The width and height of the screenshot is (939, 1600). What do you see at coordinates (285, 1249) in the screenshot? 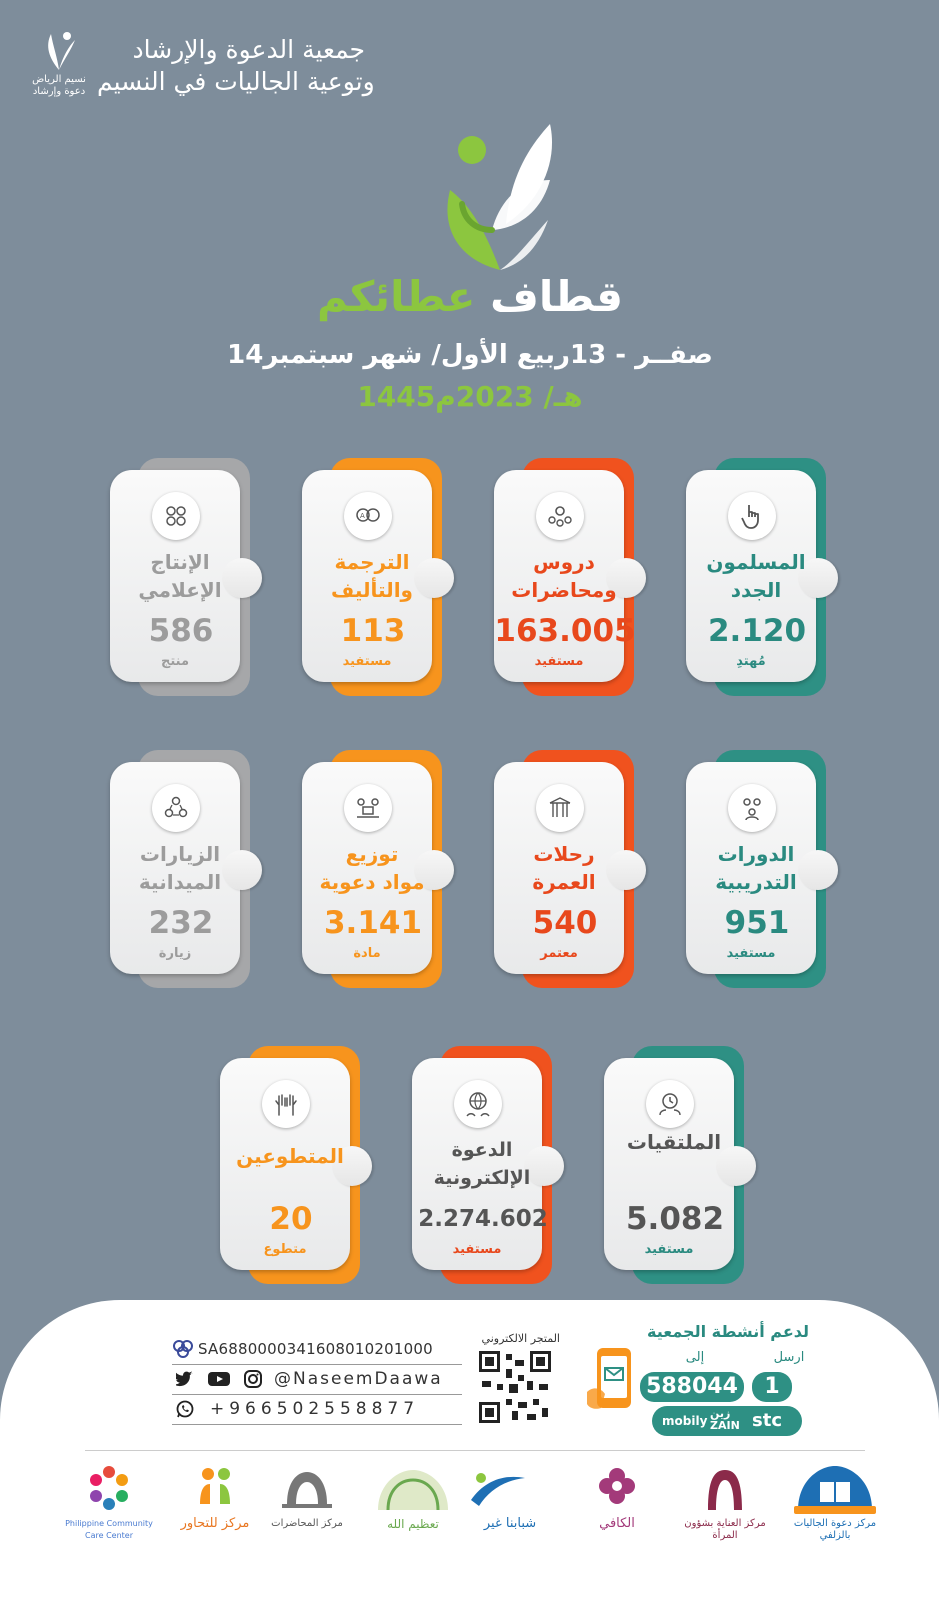
I see `card-unit: متطوع` at bounding box center [285, 1249].